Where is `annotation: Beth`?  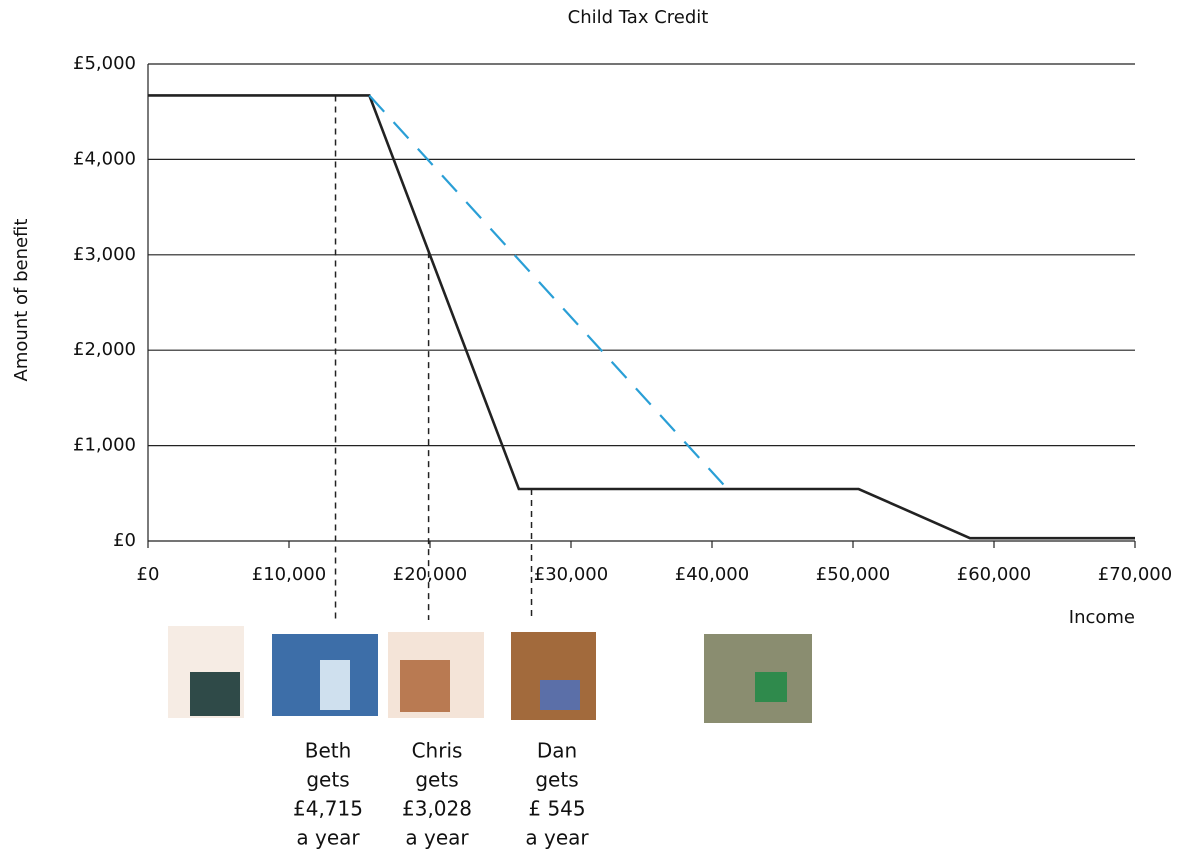 annotation: Beth is located at coordinates (328, 751).